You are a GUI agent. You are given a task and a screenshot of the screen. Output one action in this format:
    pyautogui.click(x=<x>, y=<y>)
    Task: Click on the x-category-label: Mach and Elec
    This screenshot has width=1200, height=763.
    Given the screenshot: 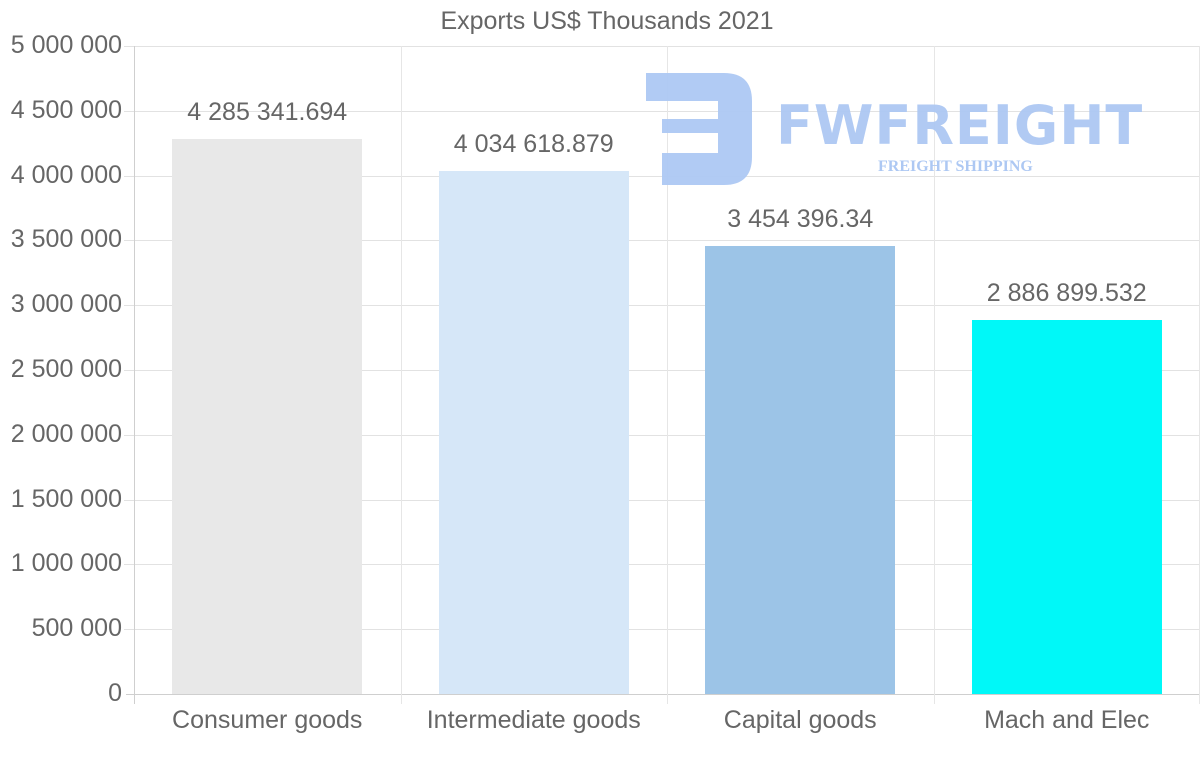 What is the action you would take?
    pyautogui.click(x=1067, y=720)
    